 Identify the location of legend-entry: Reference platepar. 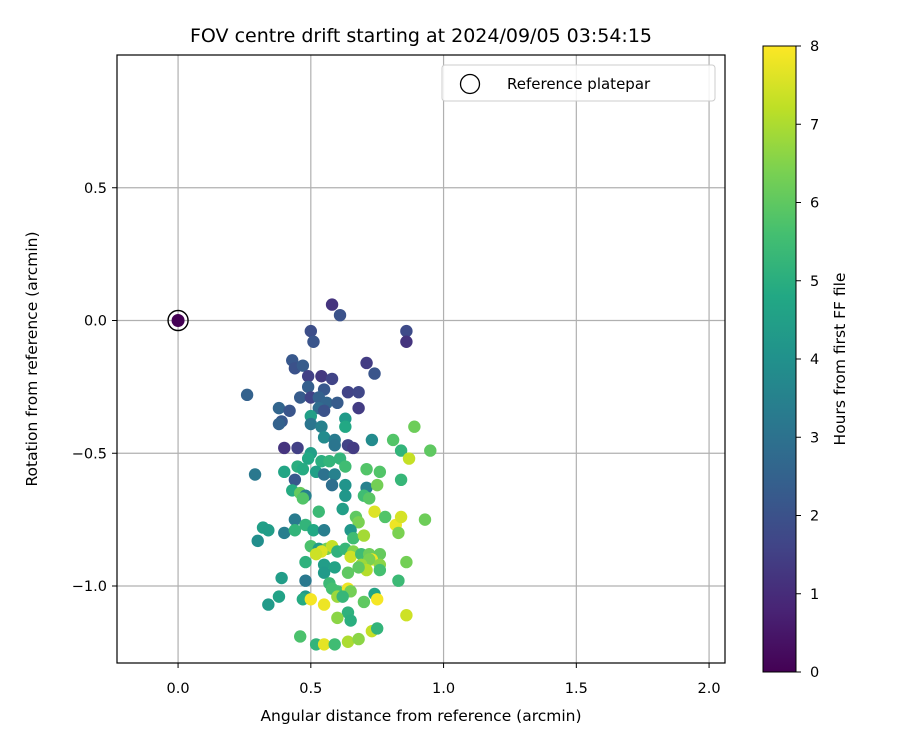
(579, 84).